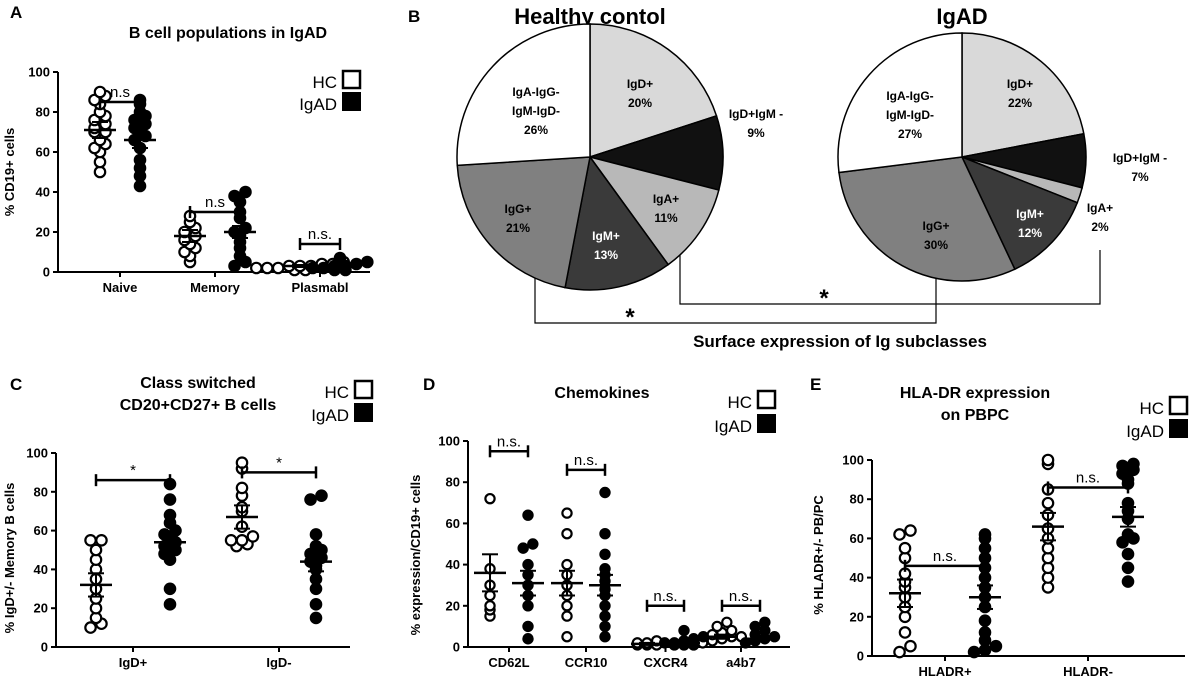  What do you see at coordinates (666, 218) in the screenshot?
I see `pie-slice-label: 11%` at bounding box center [666, 218].